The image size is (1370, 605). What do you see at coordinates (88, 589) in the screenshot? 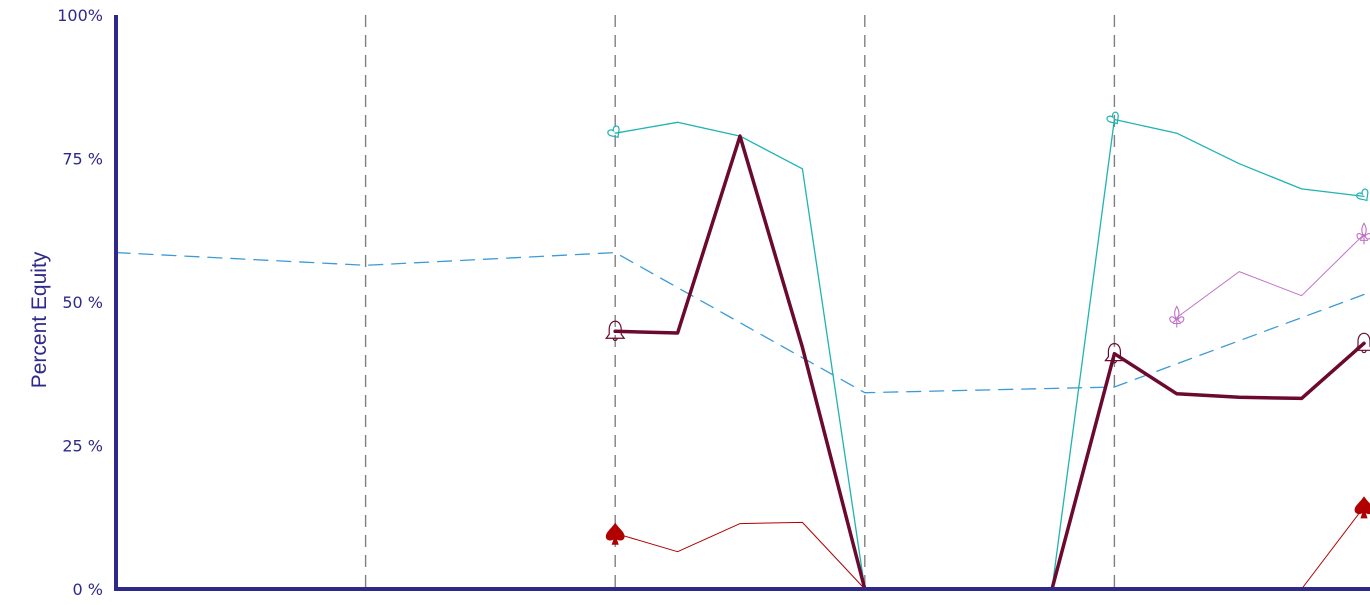
I see `y-tick-label-0: 0 %` at bounding box center [88, 589].